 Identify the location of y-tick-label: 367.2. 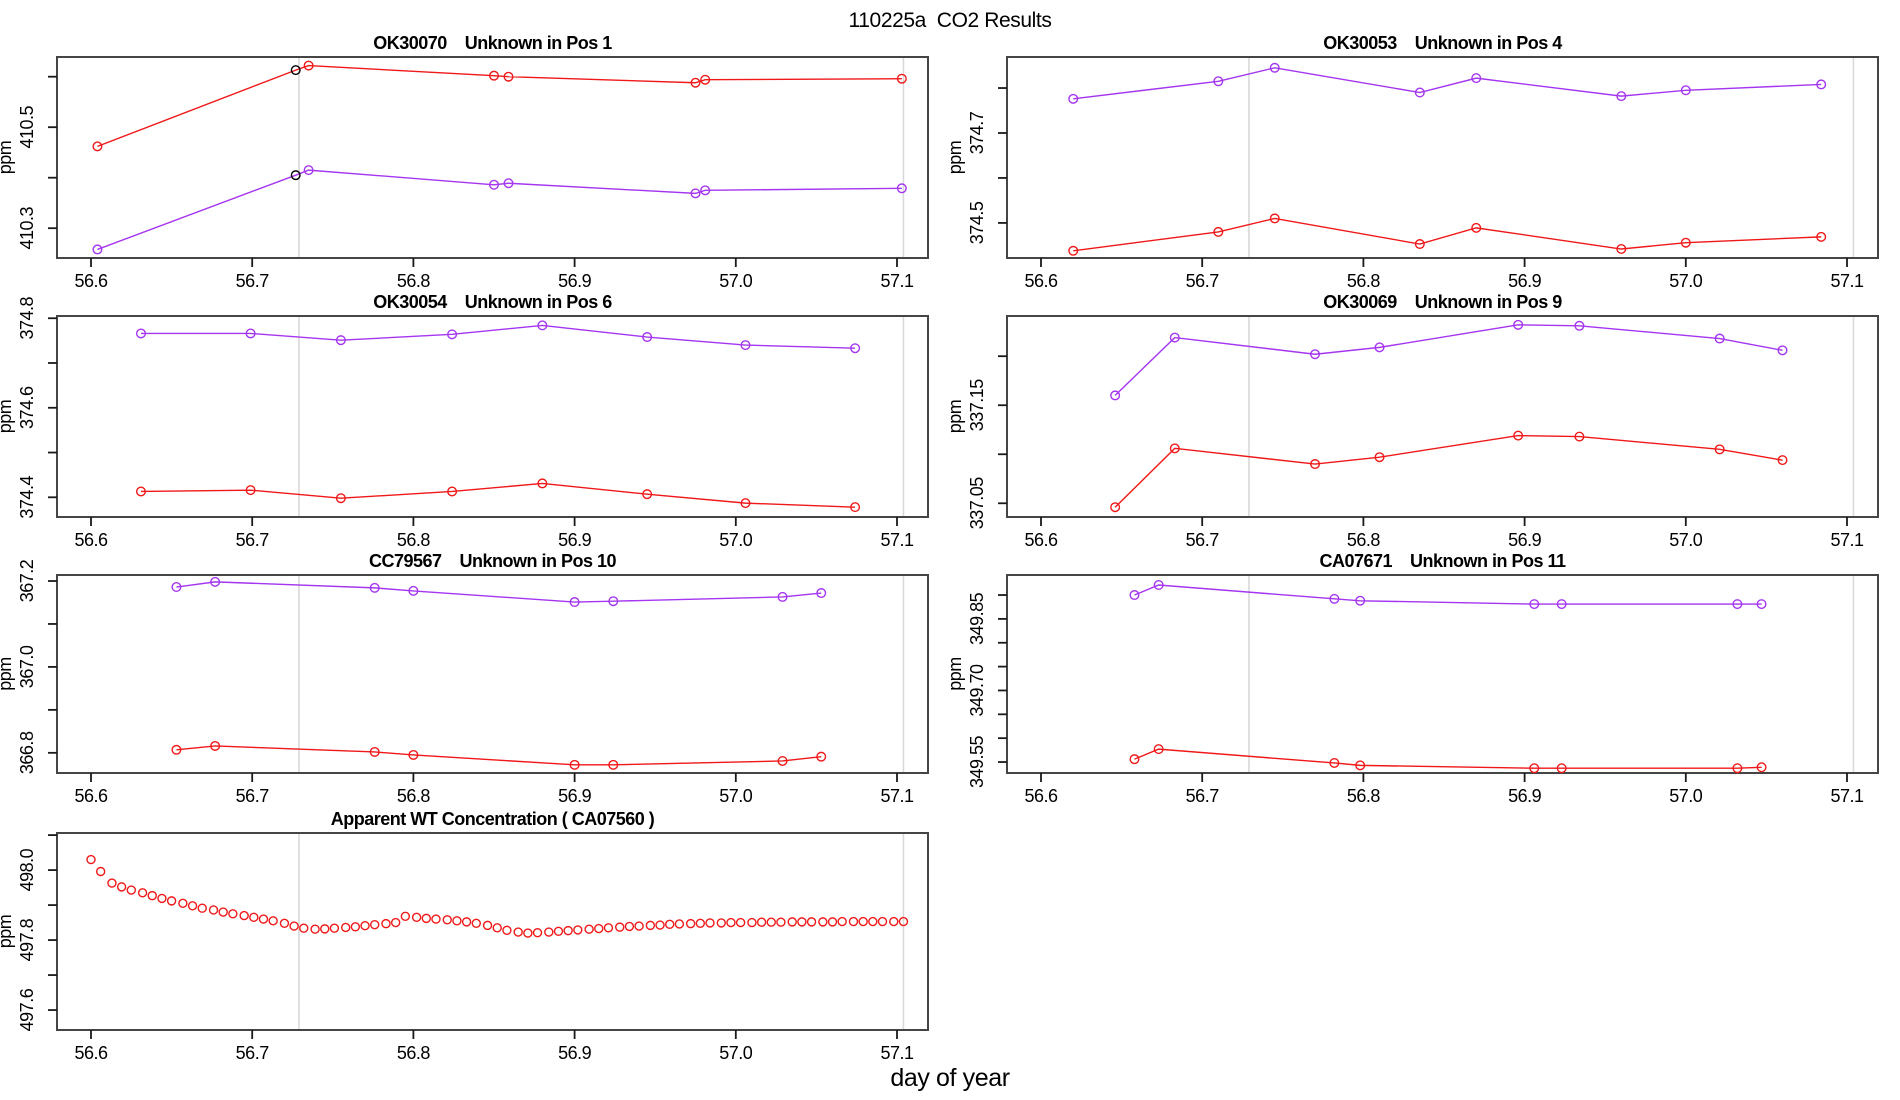
(27, 580).